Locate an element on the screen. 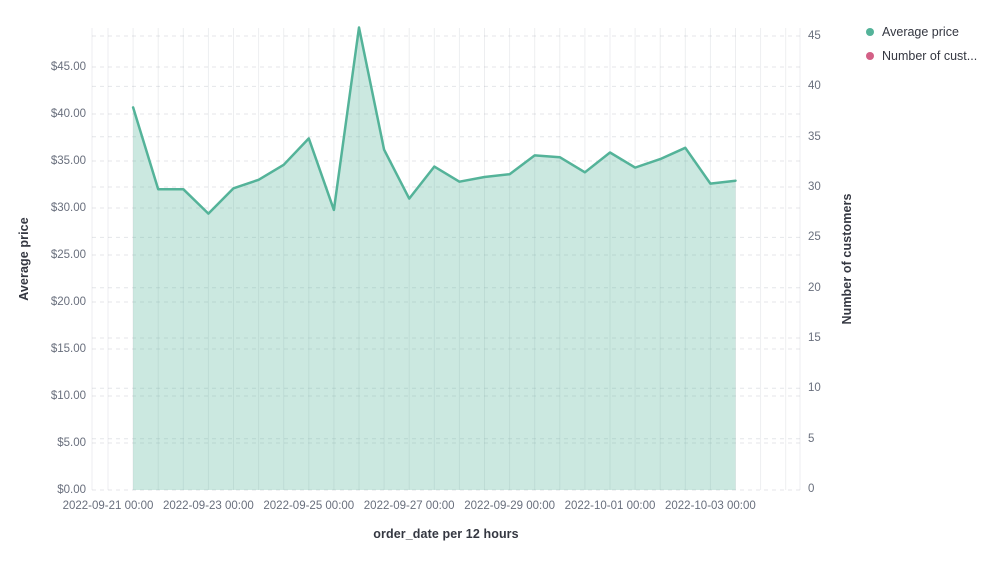  y-left-tick-label: $20.00 is located at coordinates (68, 302).